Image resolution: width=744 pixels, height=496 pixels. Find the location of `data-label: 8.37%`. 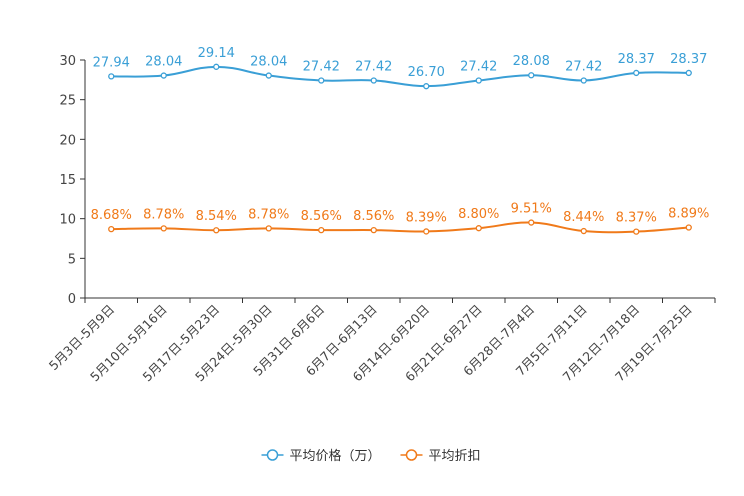

data-label: 8.37% is located at coordinates (636, 218).